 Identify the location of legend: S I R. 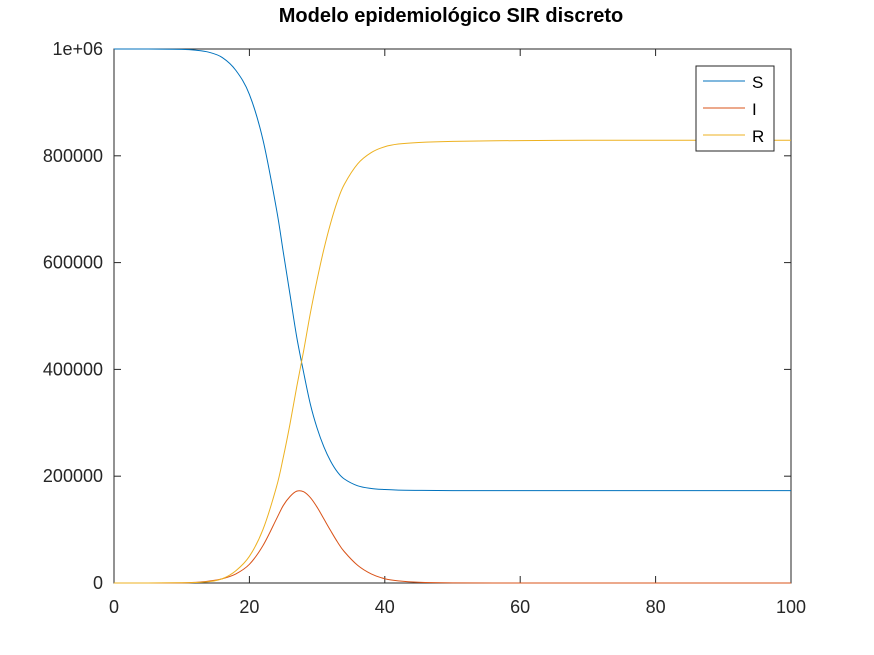
(735, 108).